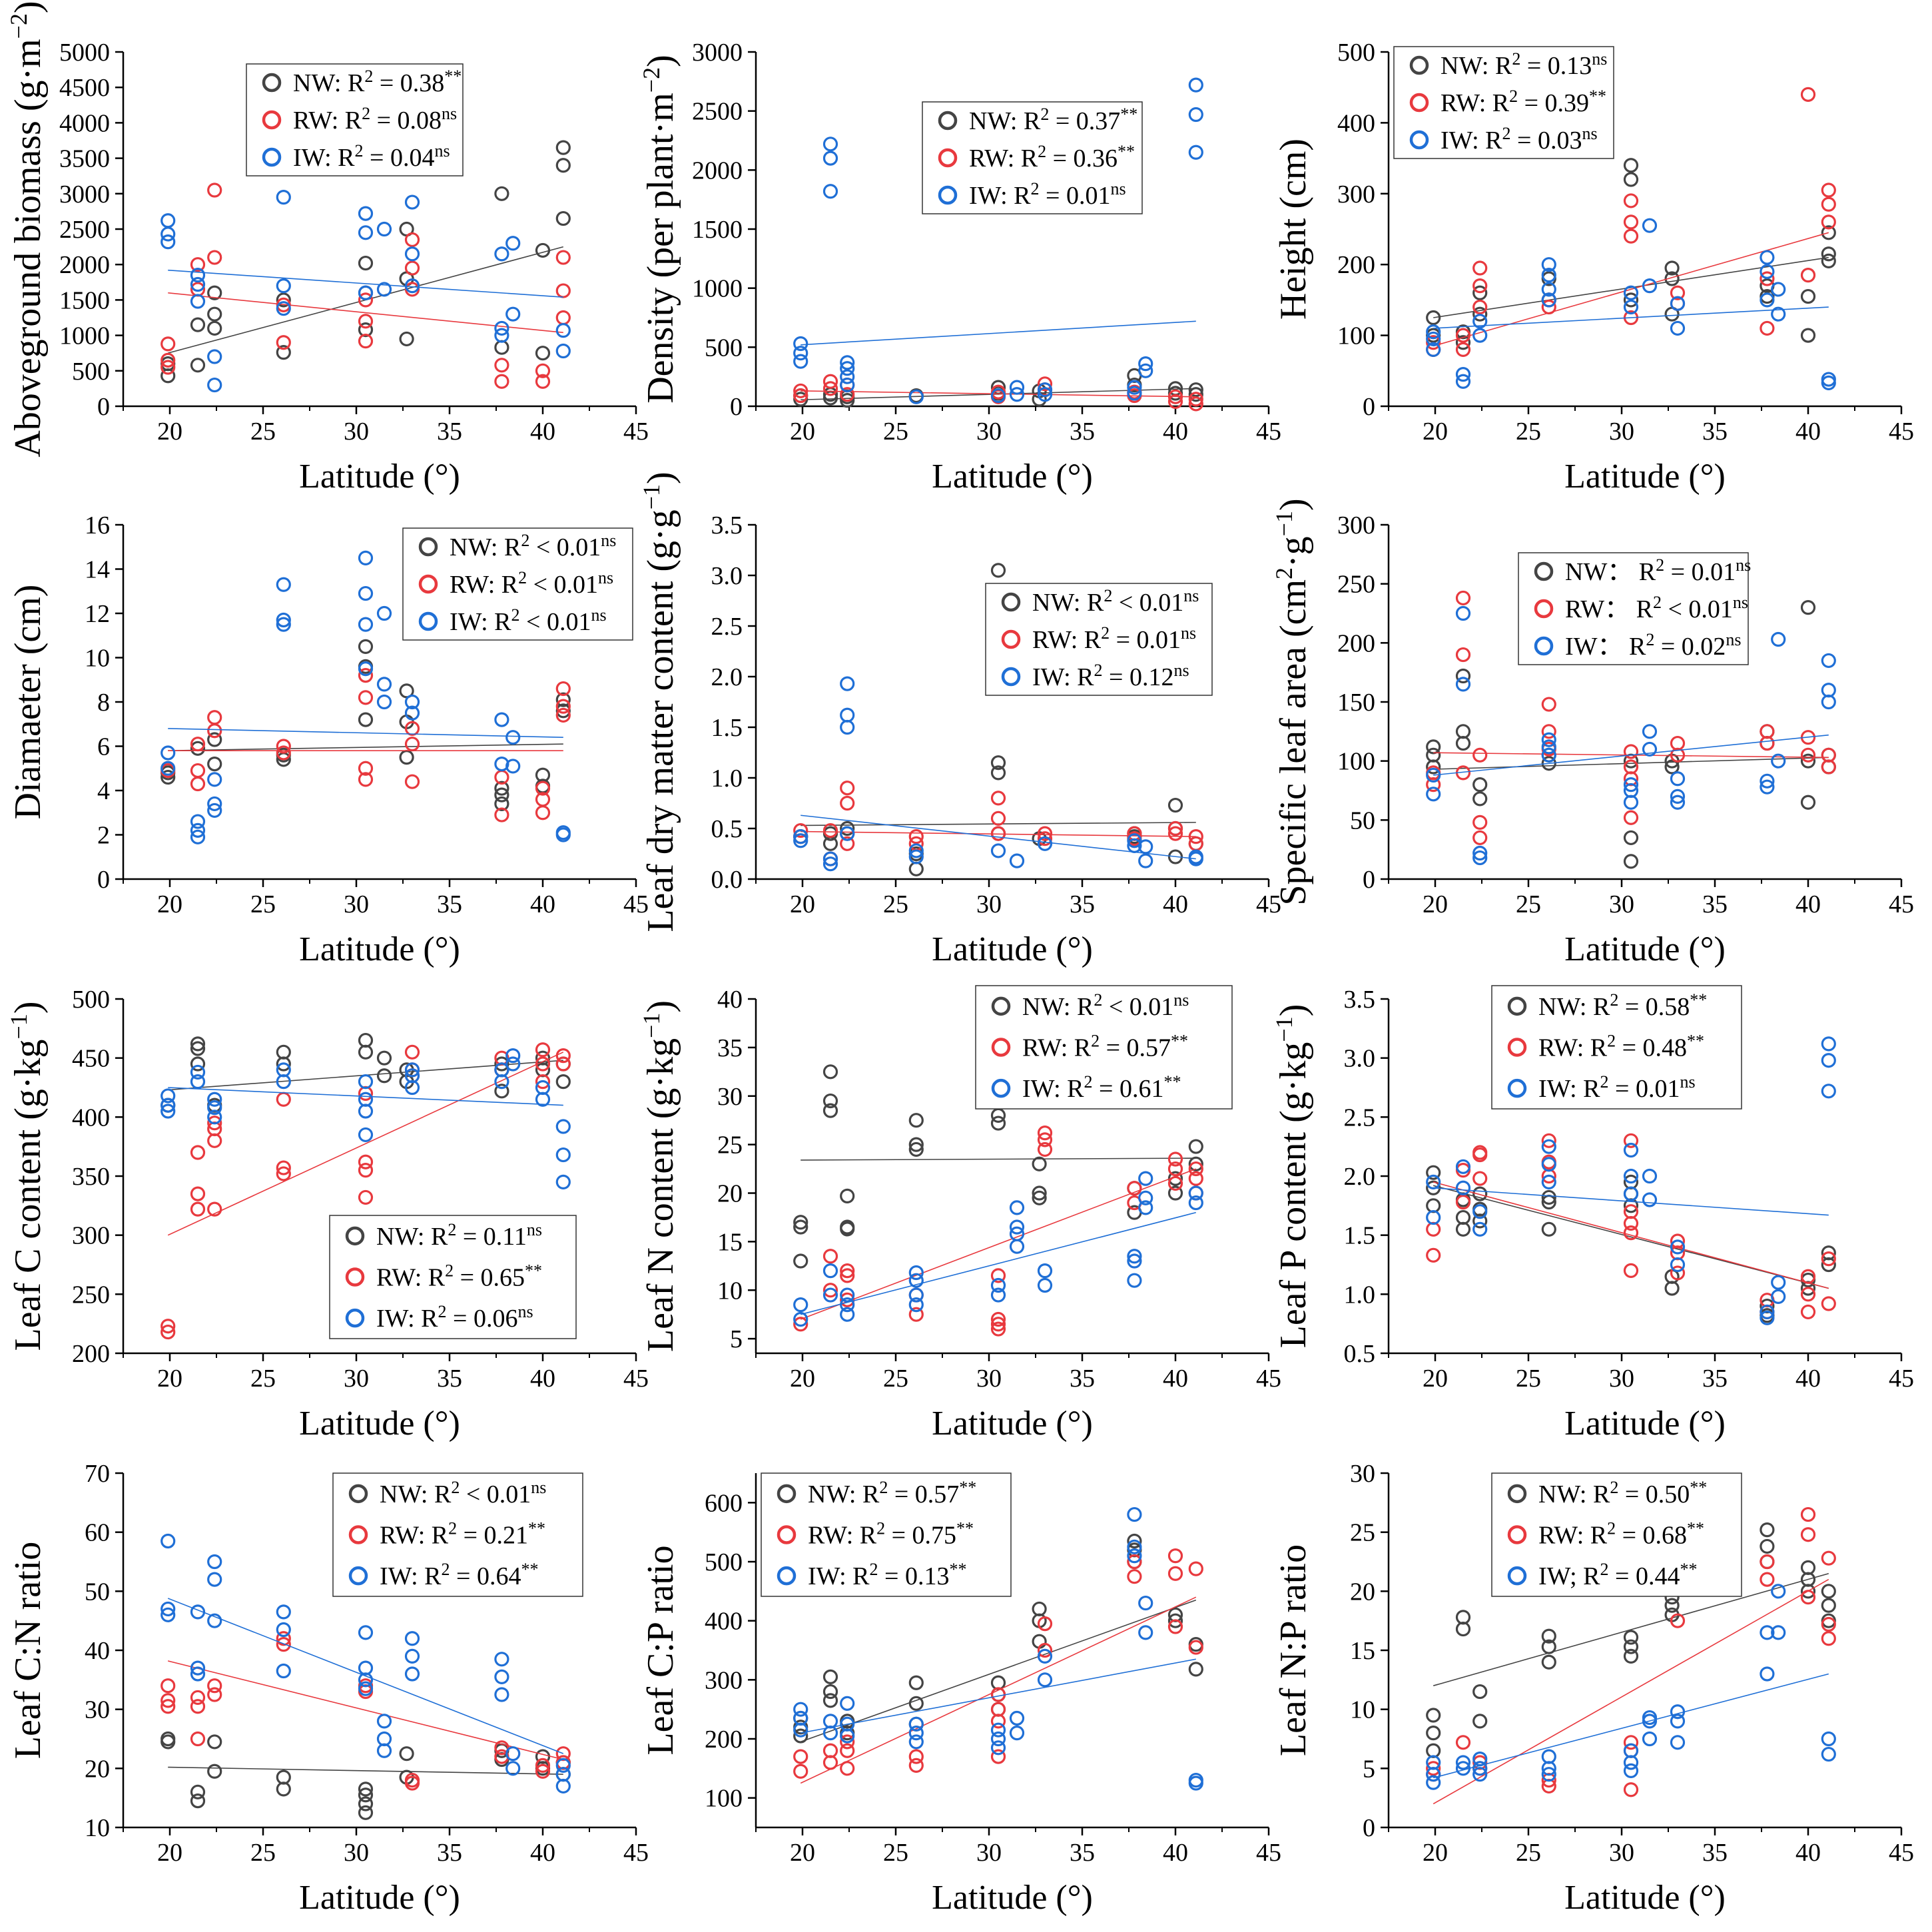 This screenshot has height=1932, width=1932. Describe the element at coordinates (736, 1339) in the screenshot. I see `y-tick-label: 5` at that location.